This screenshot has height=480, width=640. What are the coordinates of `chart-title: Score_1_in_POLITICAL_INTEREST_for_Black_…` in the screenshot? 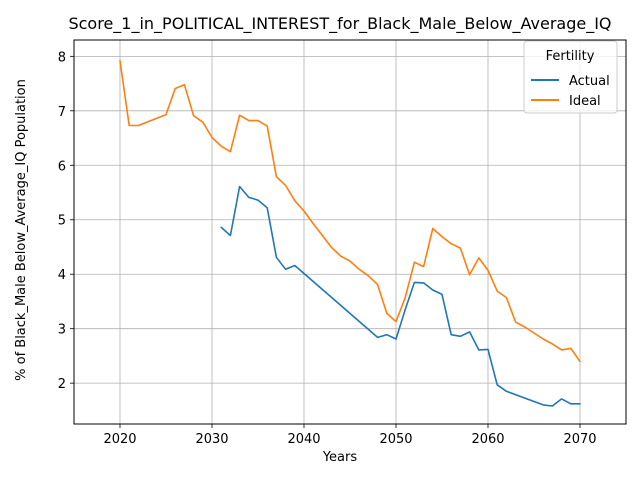 It's located at (339, 24).